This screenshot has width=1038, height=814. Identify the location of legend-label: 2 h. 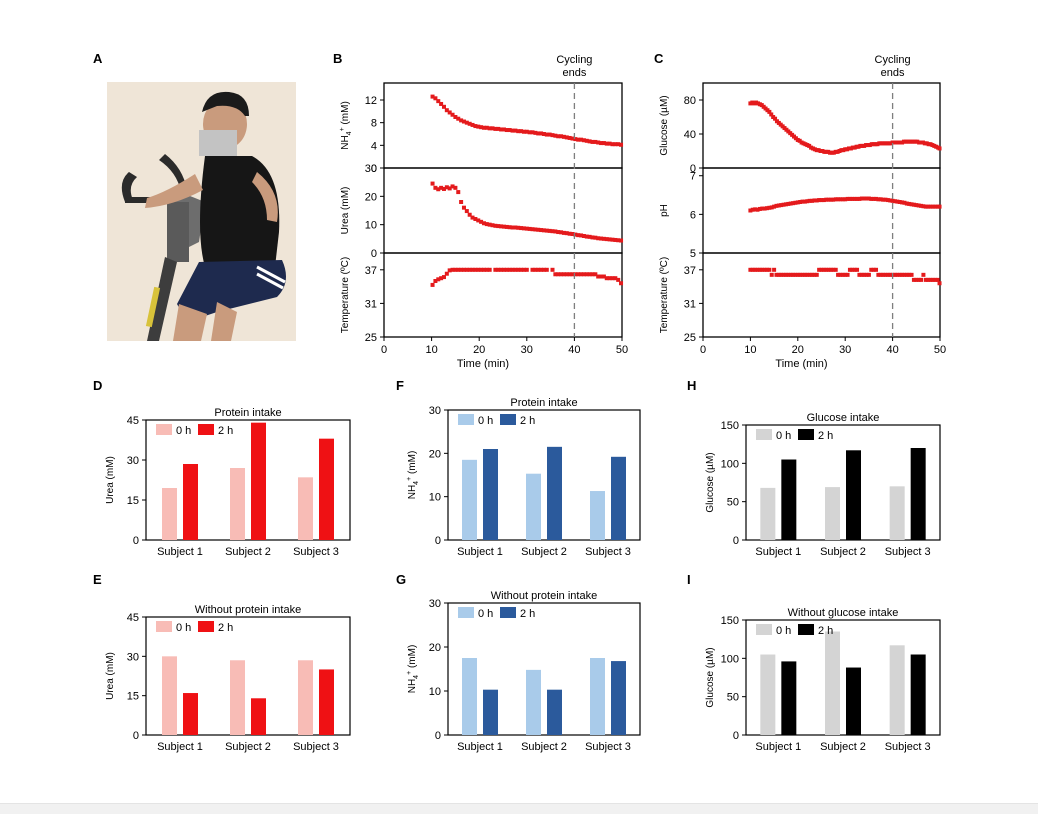
(825, 631).